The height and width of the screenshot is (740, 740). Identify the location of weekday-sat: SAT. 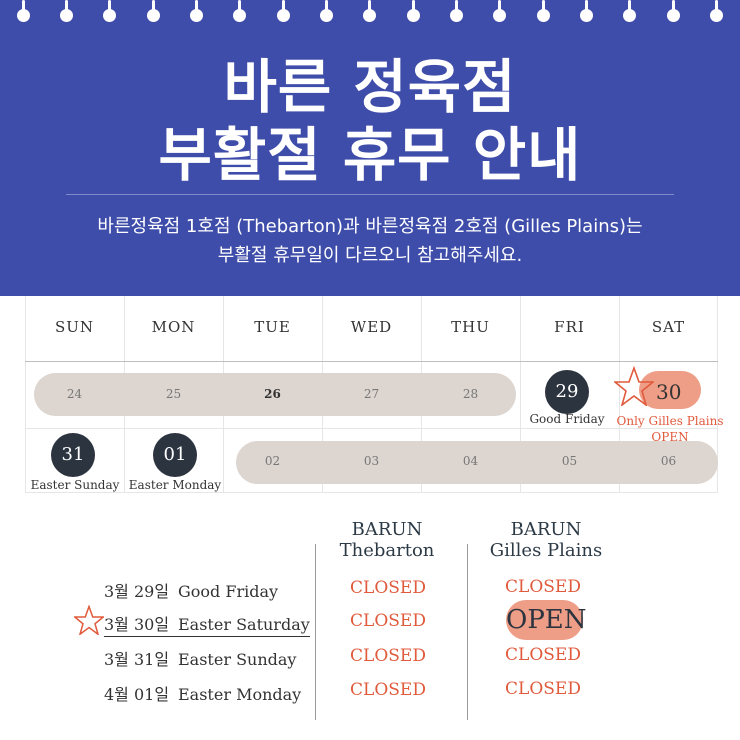
(668, 327).